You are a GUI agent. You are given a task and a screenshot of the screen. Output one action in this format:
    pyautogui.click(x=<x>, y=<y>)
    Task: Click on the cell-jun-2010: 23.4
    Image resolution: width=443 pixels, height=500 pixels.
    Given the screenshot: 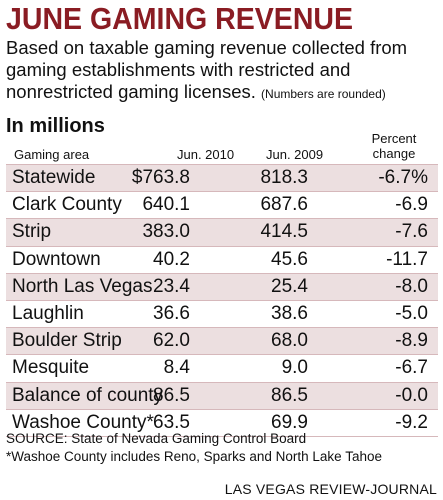 What is the action you would take?
    pyautogui.click(x=171, y=286)
    